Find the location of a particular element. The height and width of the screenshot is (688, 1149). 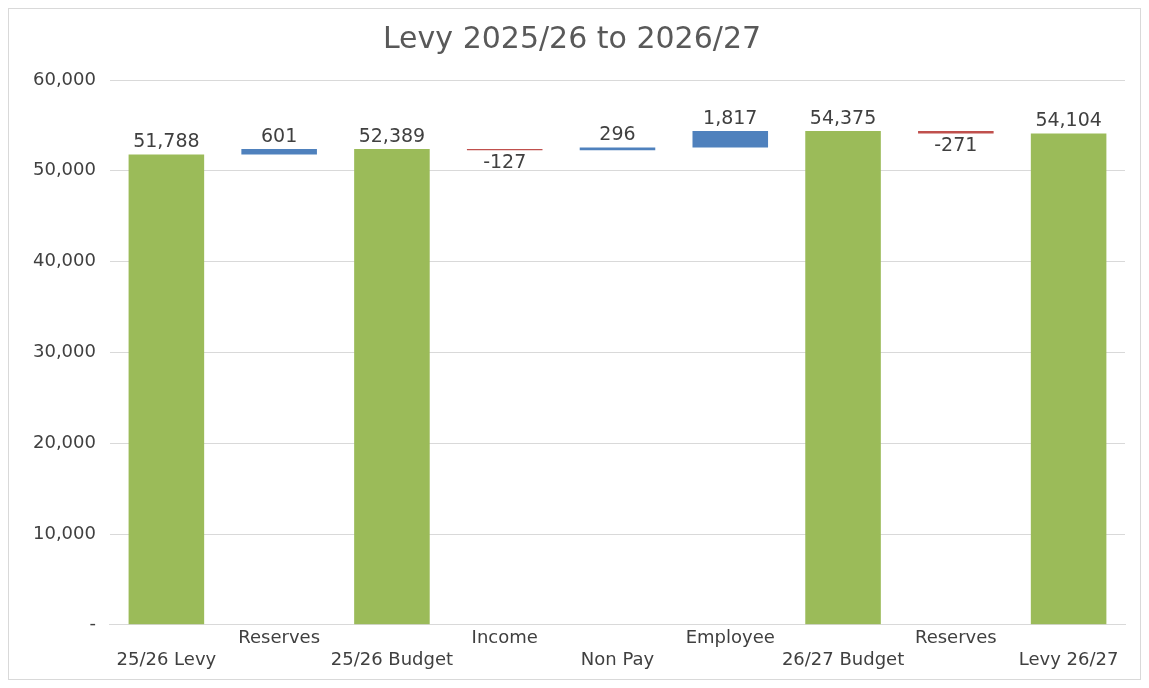

y-tick-label: 60,000 is located at coordinates (64, 78).